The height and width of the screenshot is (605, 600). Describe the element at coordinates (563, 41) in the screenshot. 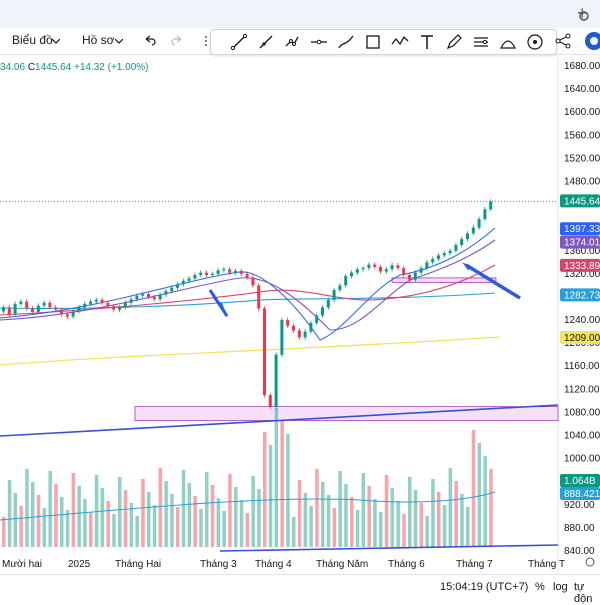

I see `share-icon` at that location.